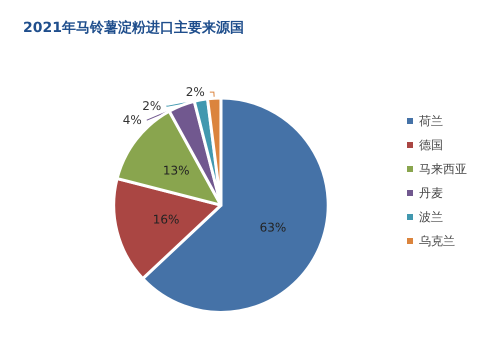  Describe the element at coordinates (431, 145) in the screenshot. I see `legend-label: 德国` at that location.